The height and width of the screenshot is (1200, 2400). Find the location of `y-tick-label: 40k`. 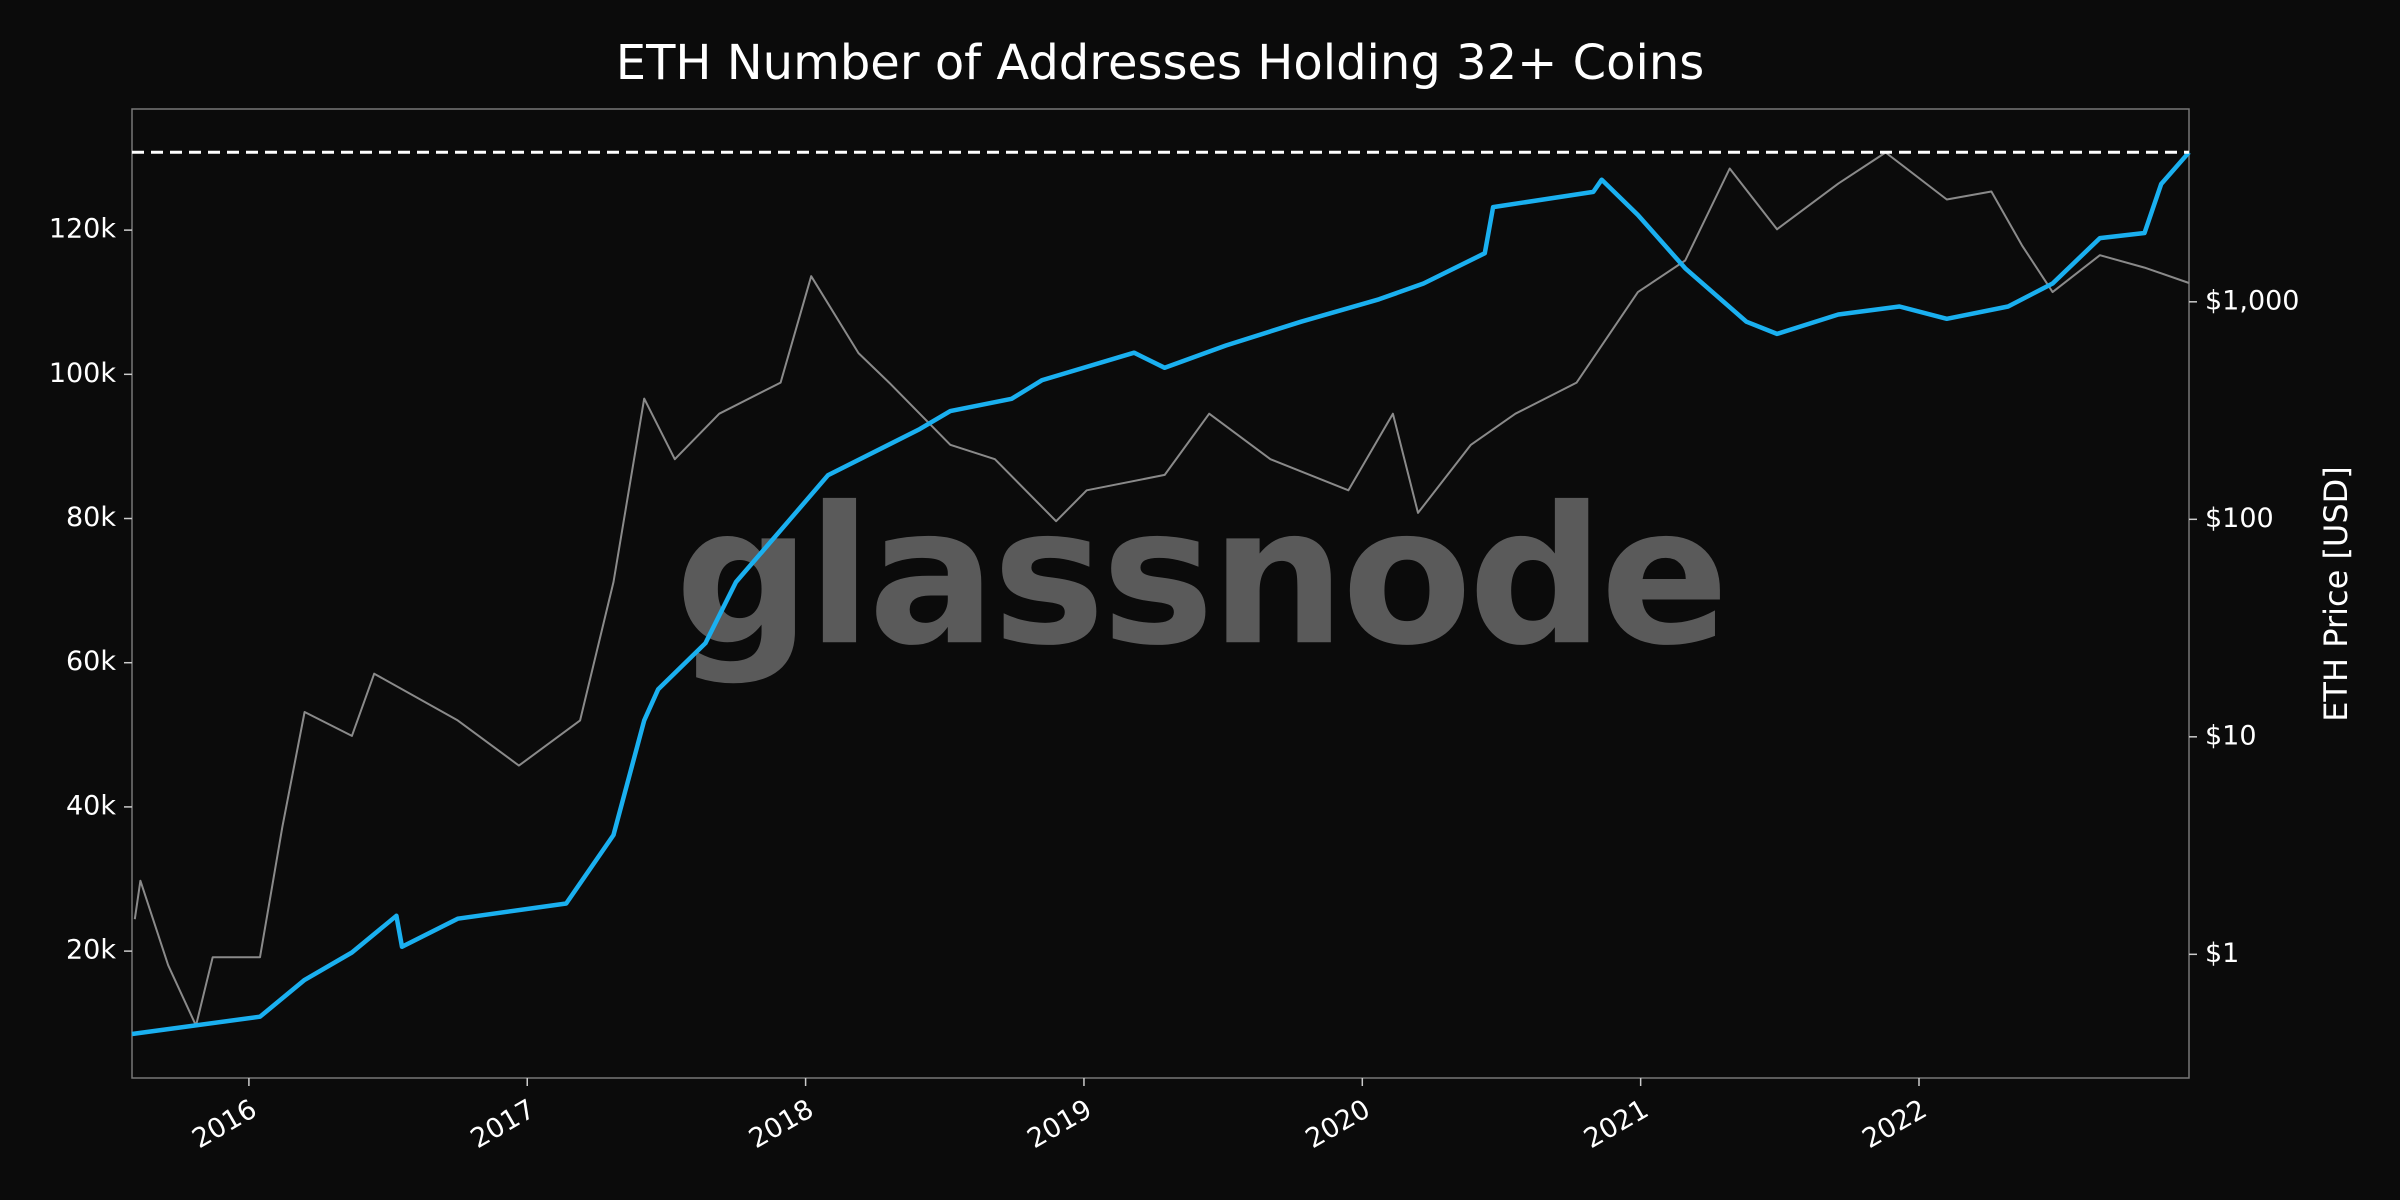

y-tick-label: 40k is located at coordinates (91, 805).